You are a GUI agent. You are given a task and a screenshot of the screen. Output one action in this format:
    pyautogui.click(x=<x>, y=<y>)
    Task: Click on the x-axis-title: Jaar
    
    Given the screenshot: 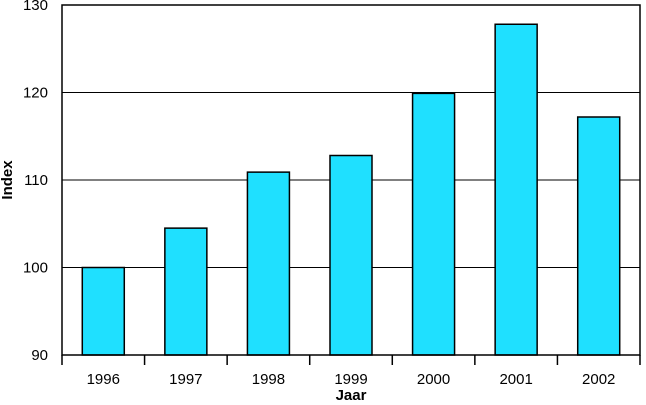 What is the action you would take?
    pyautogui.click(x=351, y=395)
    